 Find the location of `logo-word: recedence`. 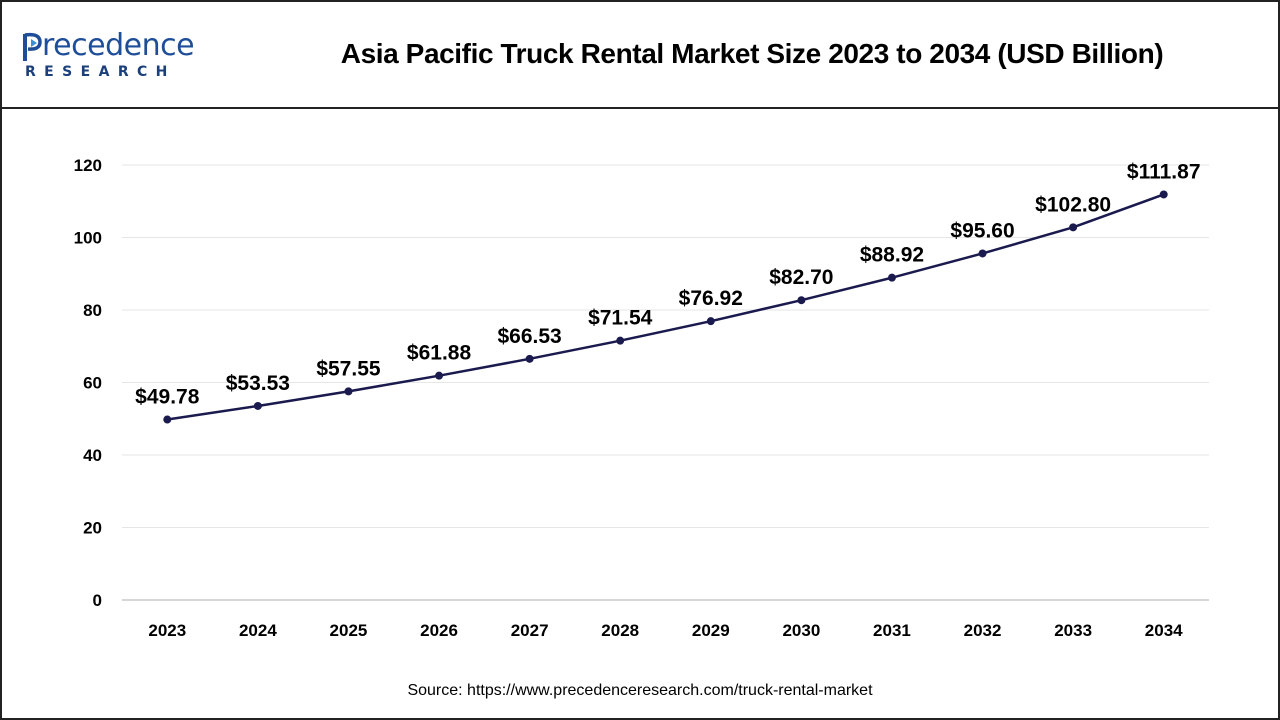

logo-word: recedence is located at coordinates (118, 45).